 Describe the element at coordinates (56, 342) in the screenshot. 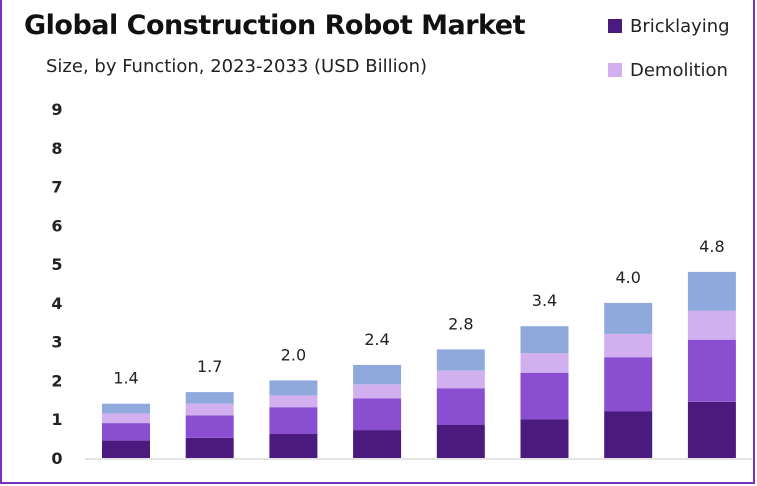

I see `y-tick-label: 3` at that location.